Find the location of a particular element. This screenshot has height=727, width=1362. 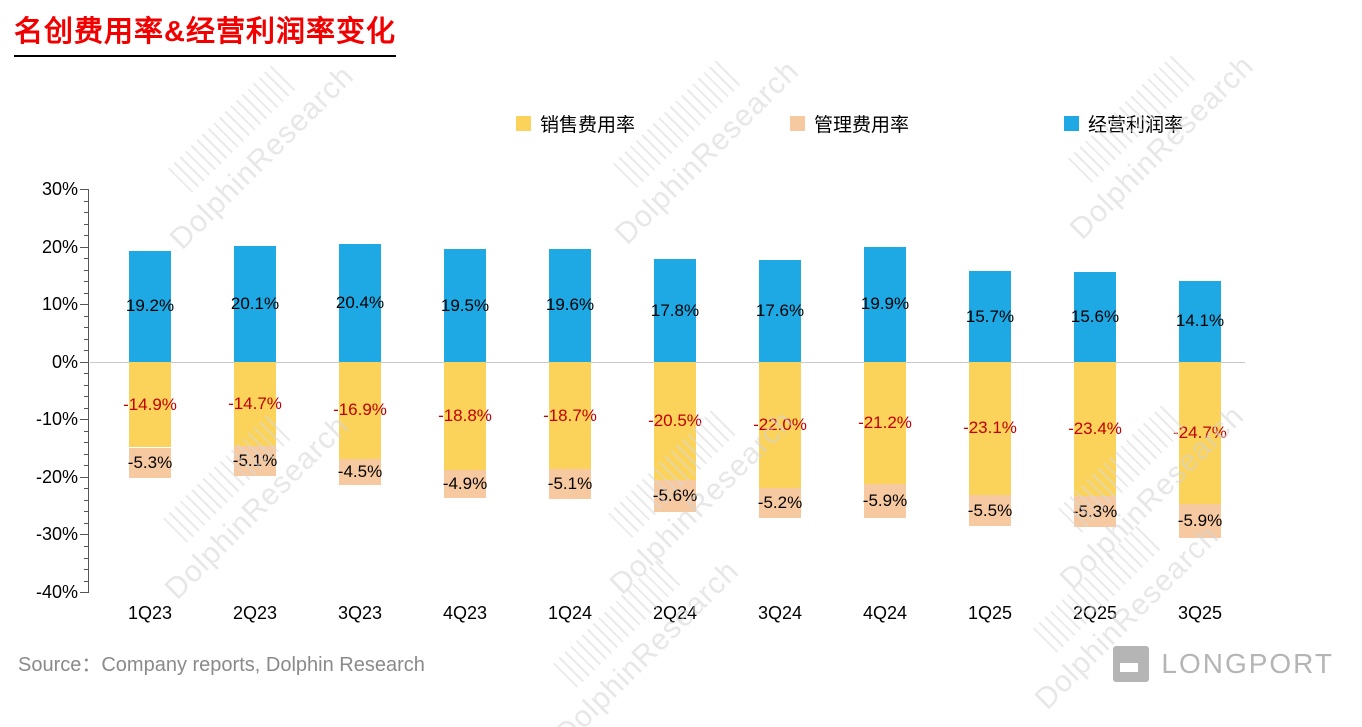

y-axis-label: 0% is located at coordinates (64, 361).